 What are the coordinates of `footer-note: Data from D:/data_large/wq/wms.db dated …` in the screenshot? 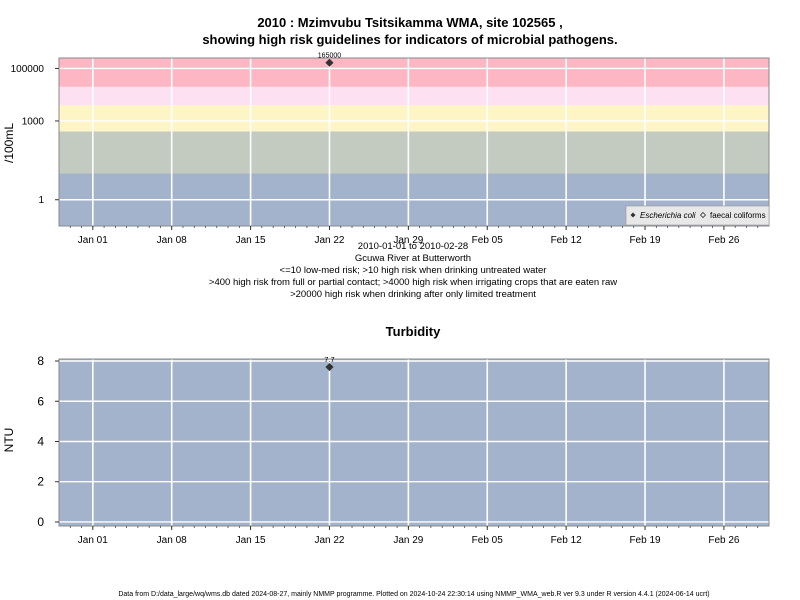 It's located at (413, 594).